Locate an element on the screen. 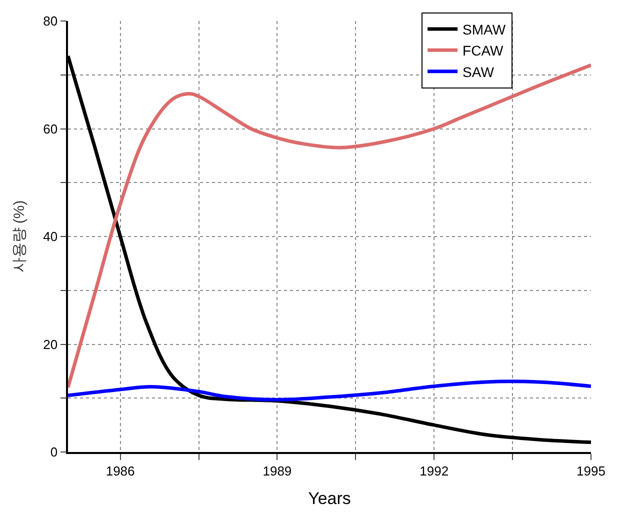 The height and width of the screenshot is (520, 617). legend-label: SMAW is located at coordinates (484, 29).